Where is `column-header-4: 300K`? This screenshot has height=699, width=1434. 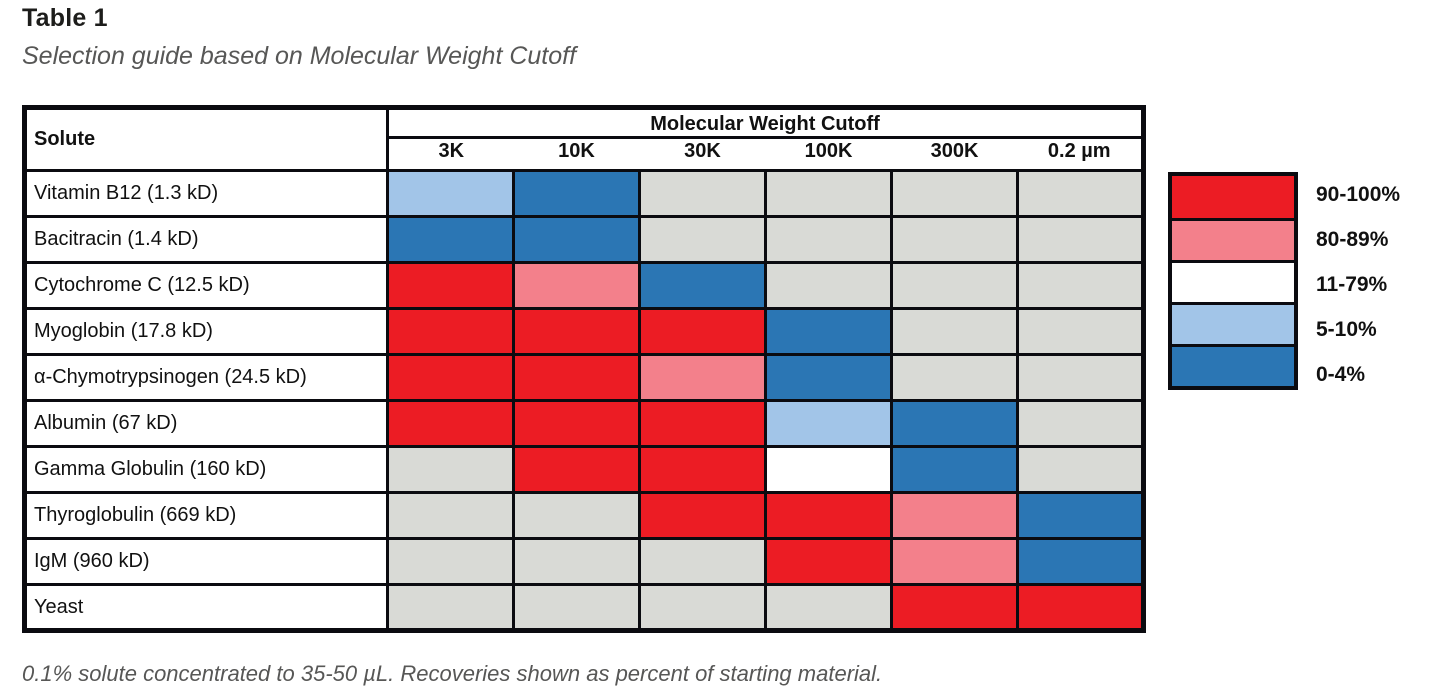
column-header-4: 300K is located at coordinates (954, 154).